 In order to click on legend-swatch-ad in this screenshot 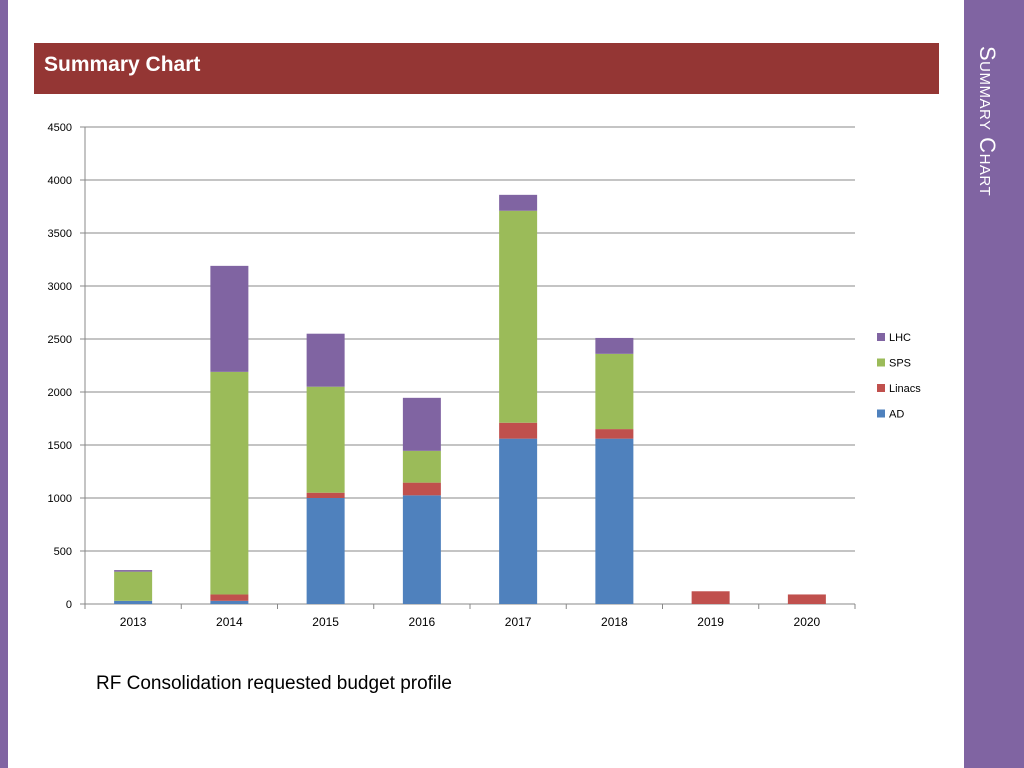, I will do `click(881, 413)`.